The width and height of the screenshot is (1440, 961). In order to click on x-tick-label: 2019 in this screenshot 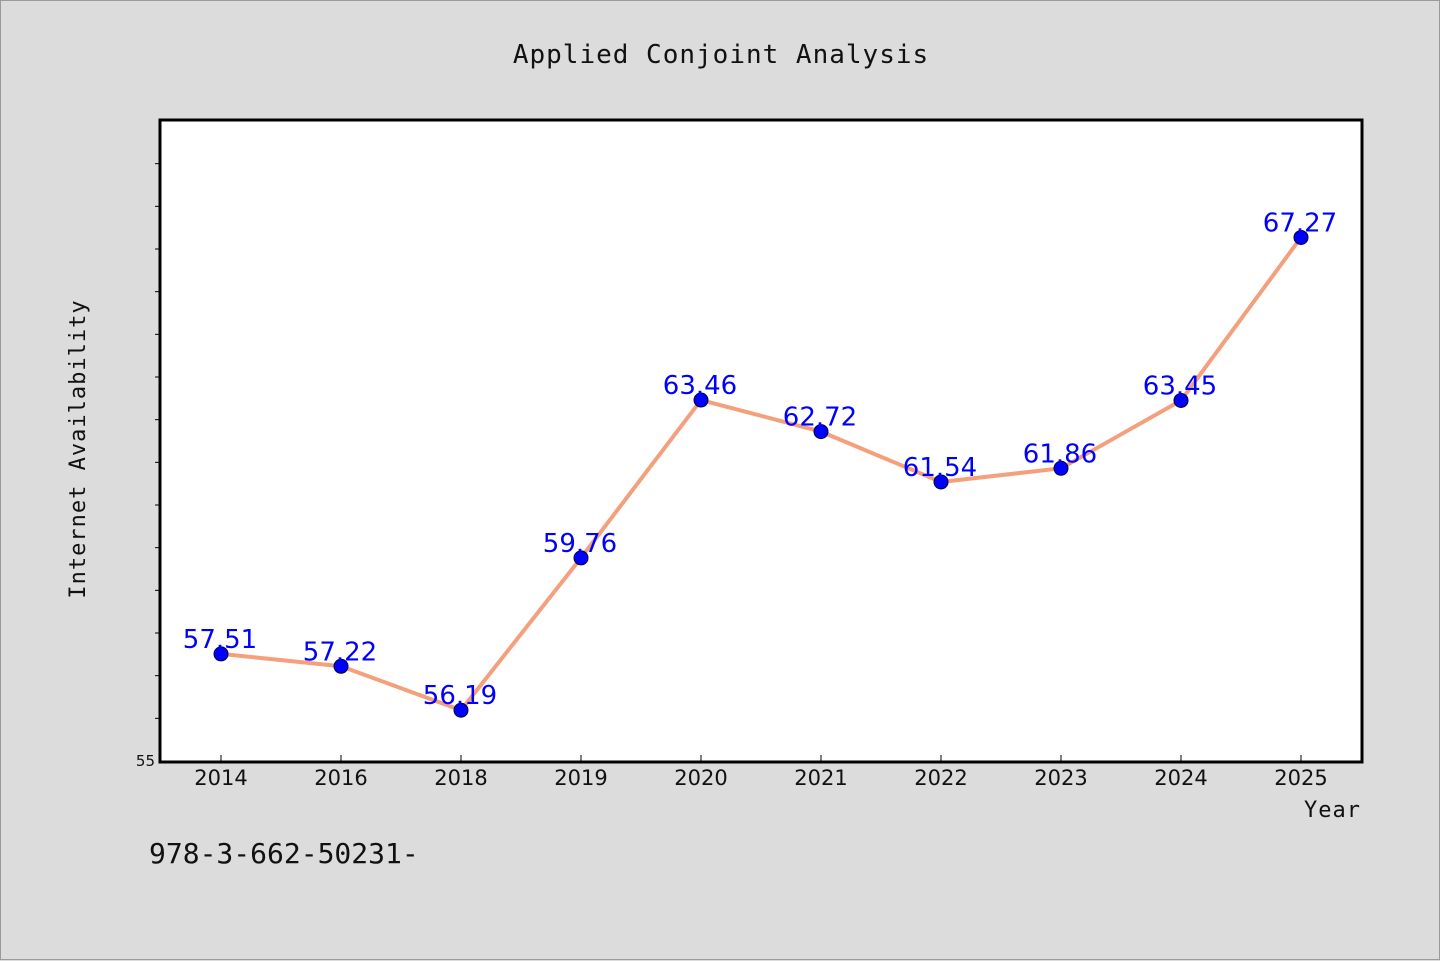, I will do `click(580, 778)`.